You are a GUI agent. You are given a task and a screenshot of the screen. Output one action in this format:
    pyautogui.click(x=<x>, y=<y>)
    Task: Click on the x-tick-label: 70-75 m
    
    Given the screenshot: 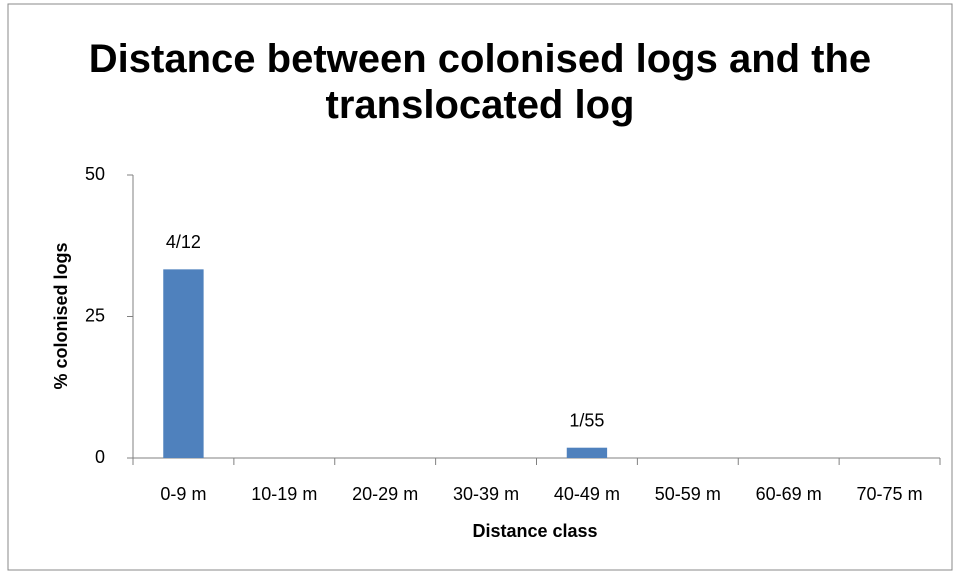 What is the action you would take?
    pyautogui.click(x=890, y=494)
    